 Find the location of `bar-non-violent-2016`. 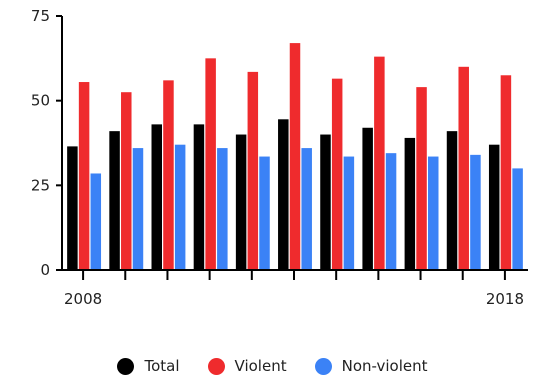

bar-non-violent-2016 is located at coordinates (433, 213).